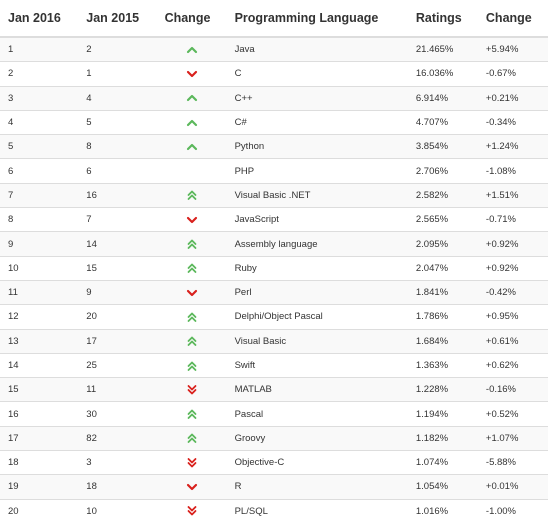 This screenshot has width=548, height=528. What do you see at coordinates (117, 49) in the screenshot?
I see `rank-jan-2015: 2` at bounding box center [117, 49].